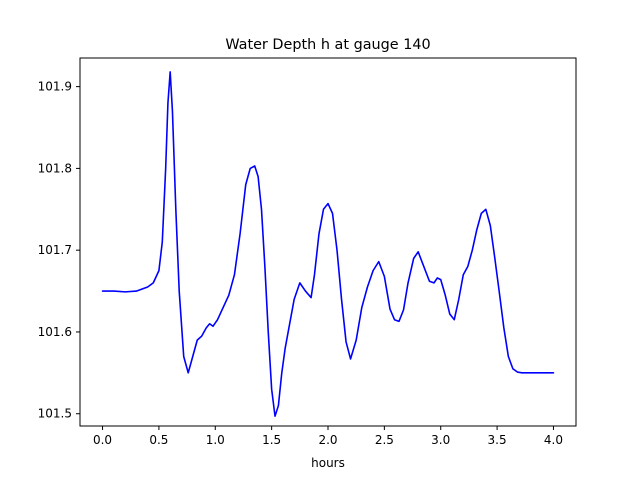 The height and width of the screenshot is (480, 640). I want to click on x-tick-label: 4.0, so click(553, 440).